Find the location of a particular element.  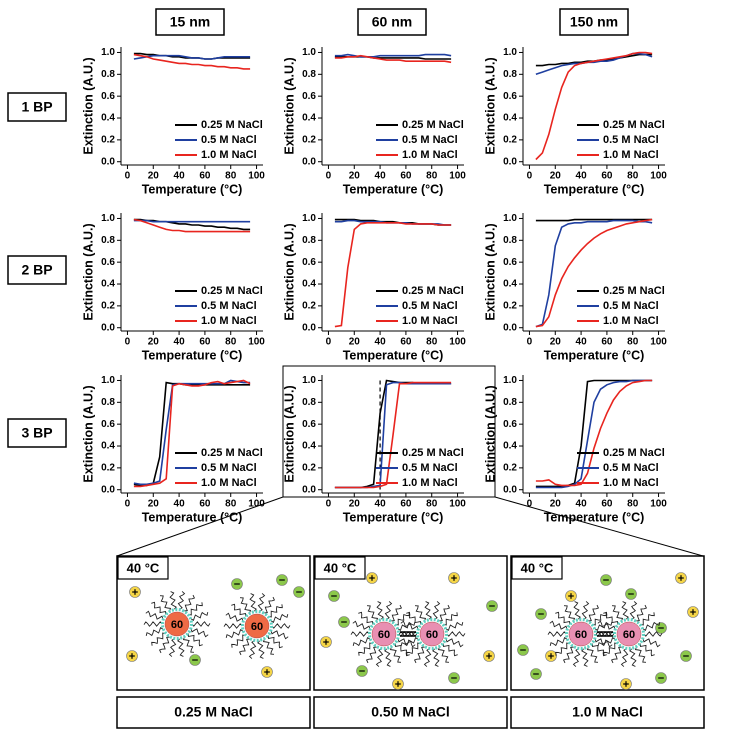

zoom-line is located at coordinates (599, 526).